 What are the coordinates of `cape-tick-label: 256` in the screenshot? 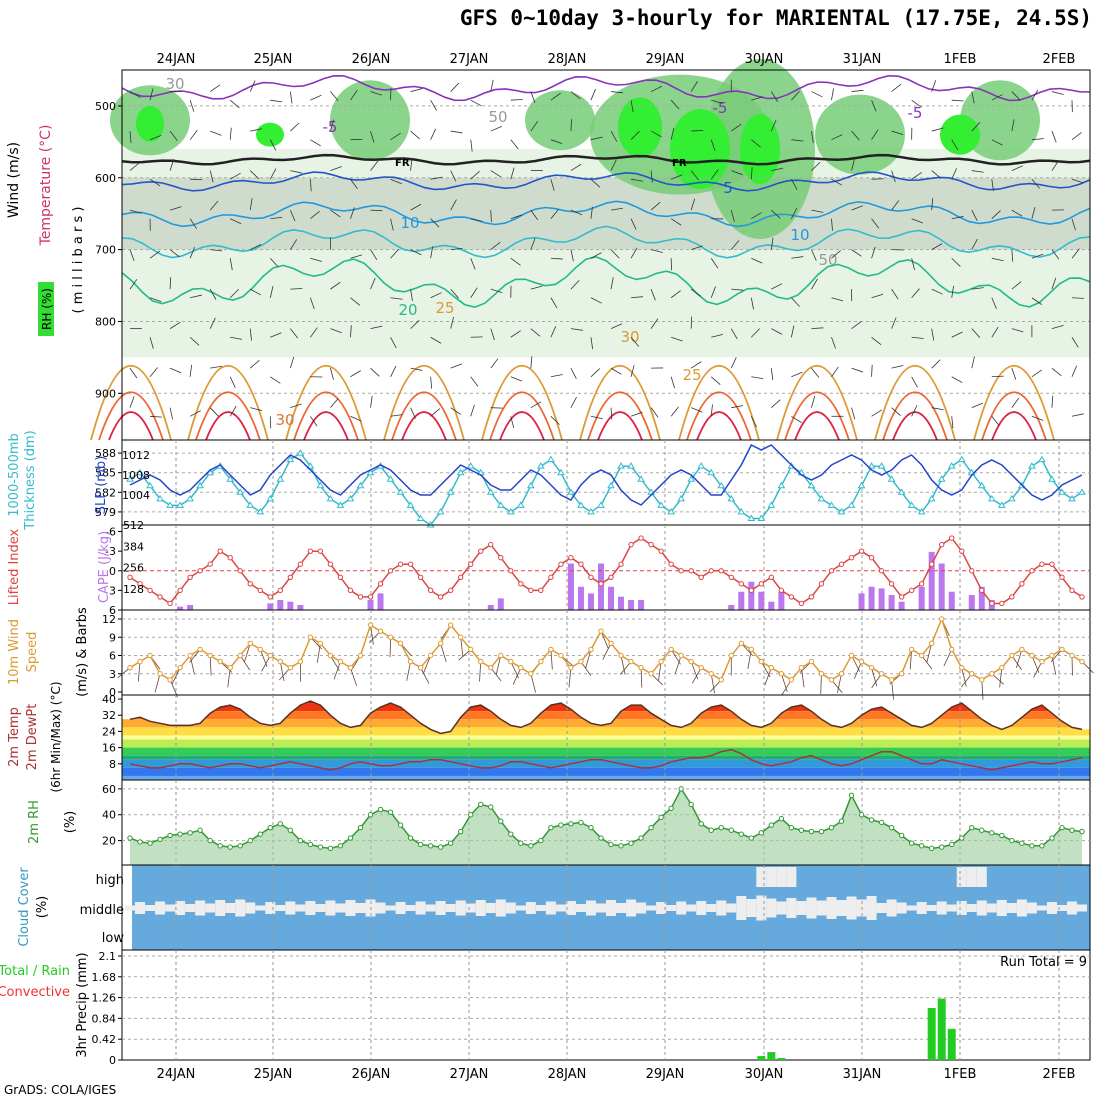 It's located at (133, 568).